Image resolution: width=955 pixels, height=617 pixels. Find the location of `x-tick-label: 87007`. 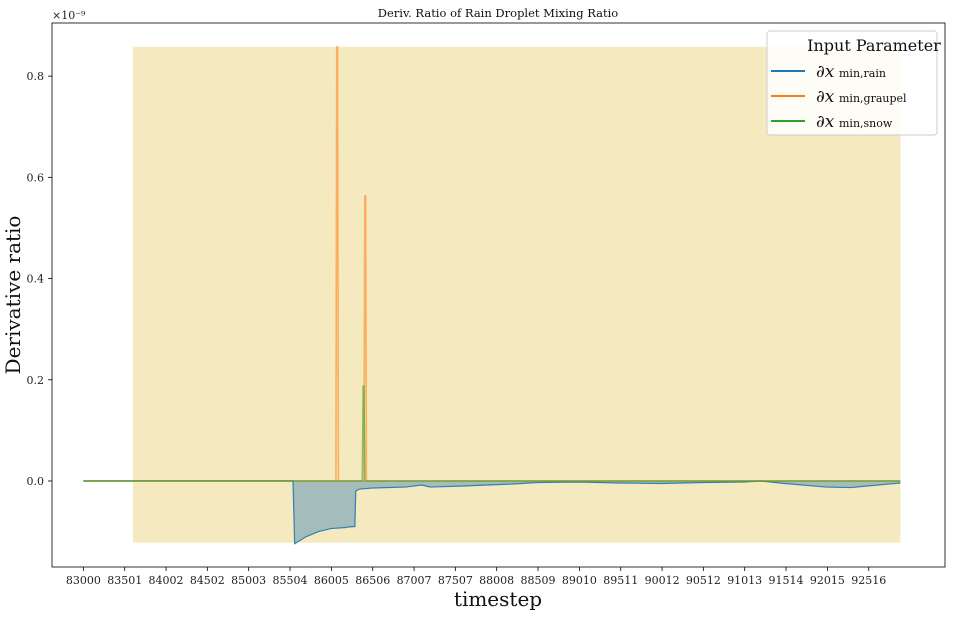

x-tick-label: 87007 is located at coordinates (414, 580).